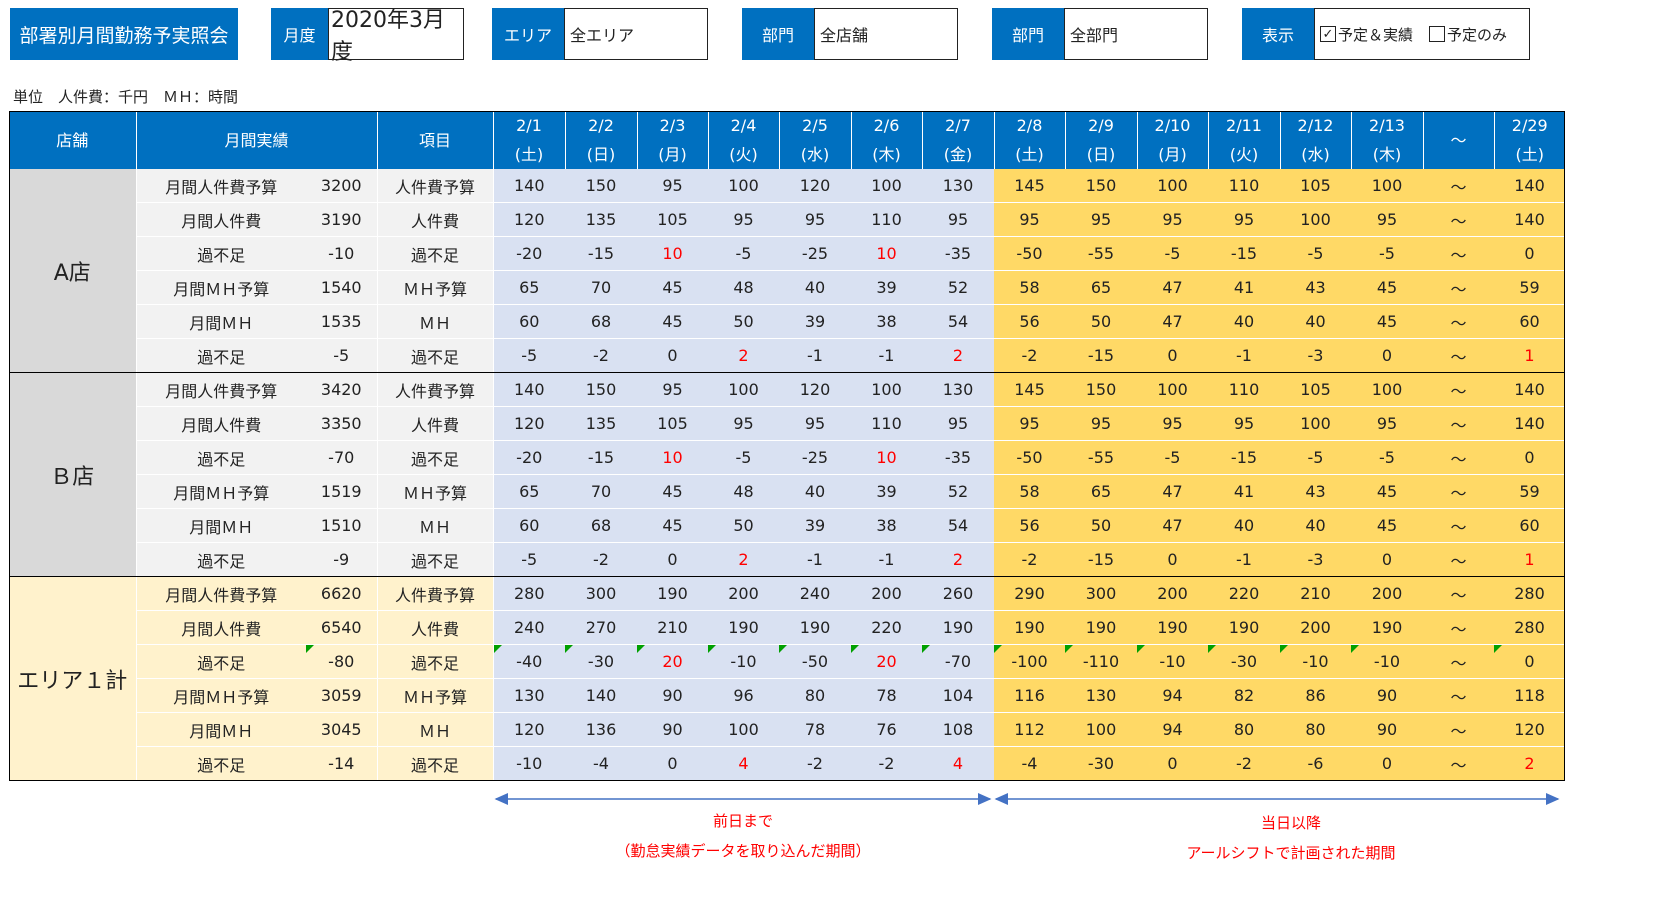  Describe the element at coordinates (435, 763) in the screenshot. I see `row-item: 過不足` at that location.